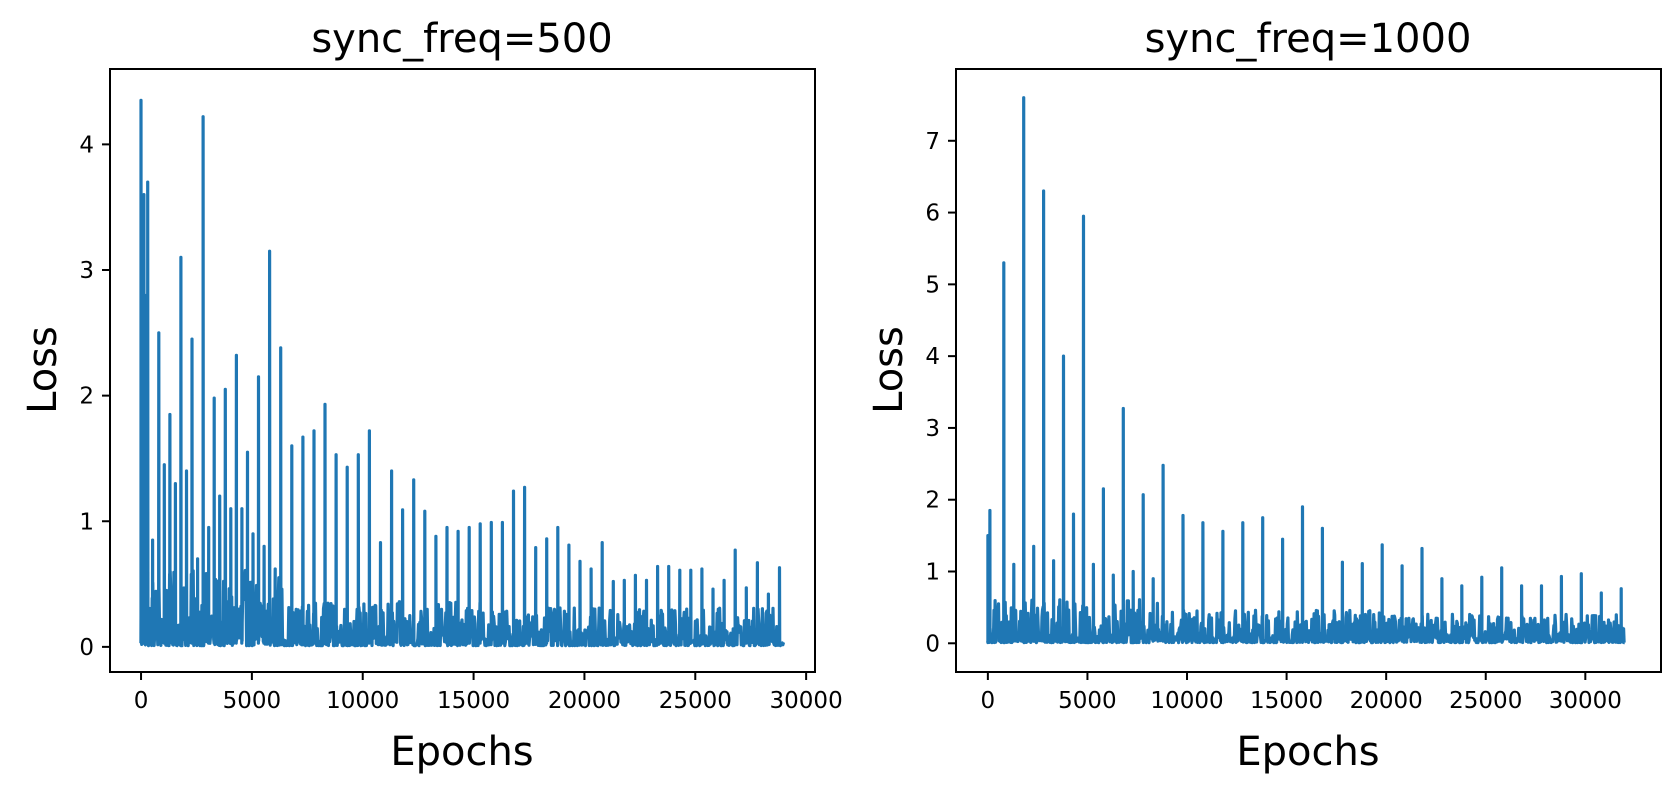 This screenshot has width=1680, height=794. I want to click on plot-title-right: sync_freq=1000, so click(1308, 39).